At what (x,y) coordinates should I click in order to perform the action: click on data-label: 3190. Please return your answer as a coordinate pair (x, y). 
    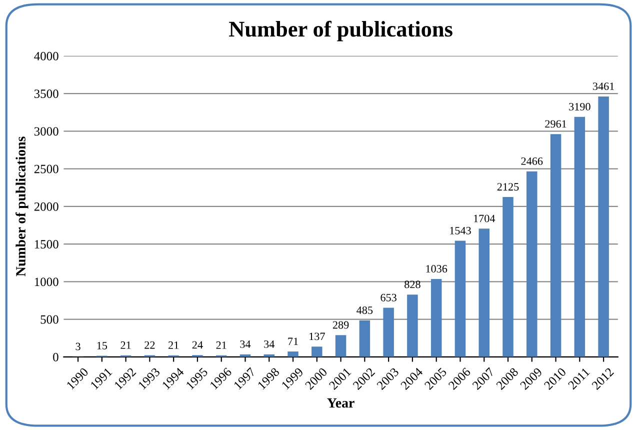
    Looking at the image, I should click on (579, 106).